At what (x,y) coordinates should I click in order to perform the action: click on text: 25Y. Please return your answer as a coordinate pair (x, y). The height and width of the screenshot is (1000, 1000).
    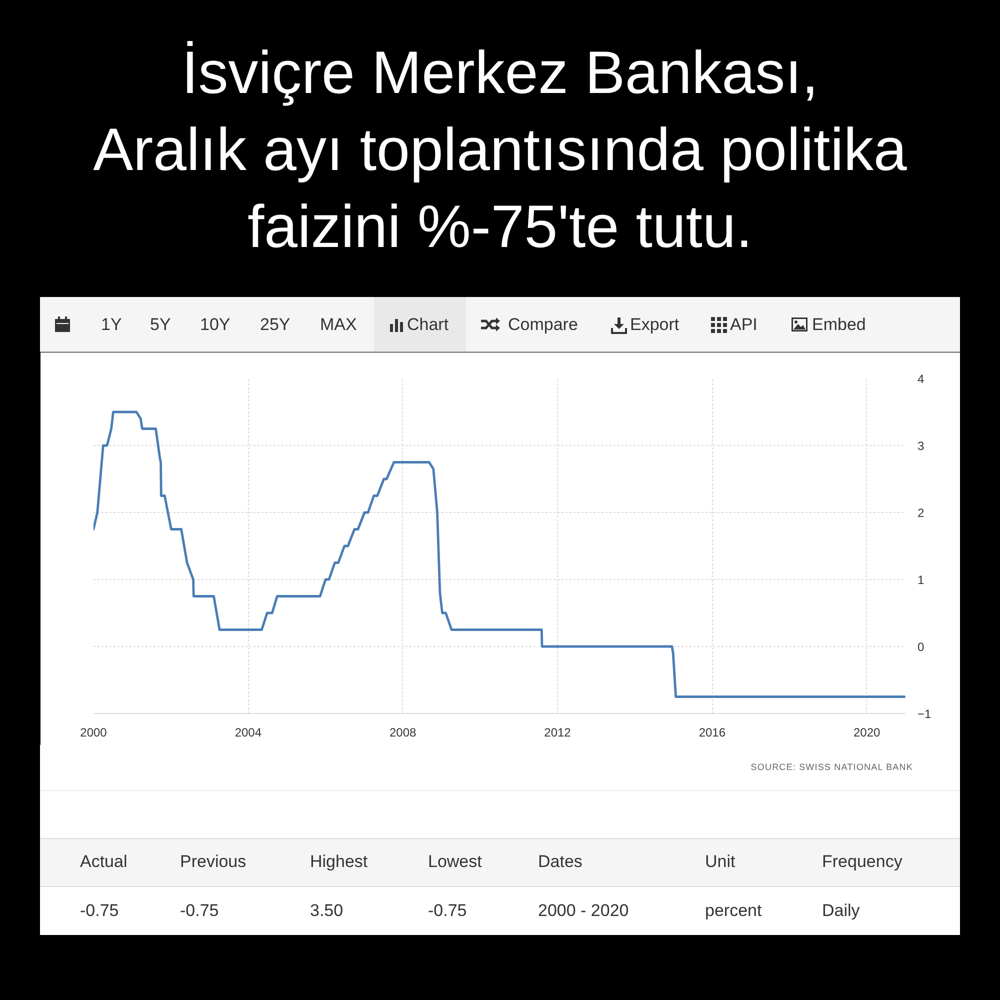
    Looking at the image, I should click on (275, 325).